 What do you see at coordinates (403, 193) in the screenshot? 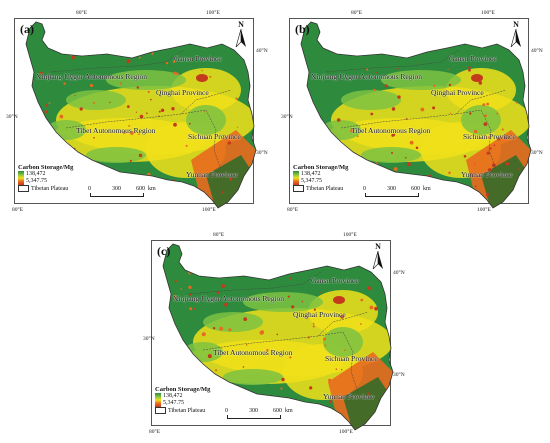
I see `scale-bar: 0 300 600 km` at bounding box center [403, 193].